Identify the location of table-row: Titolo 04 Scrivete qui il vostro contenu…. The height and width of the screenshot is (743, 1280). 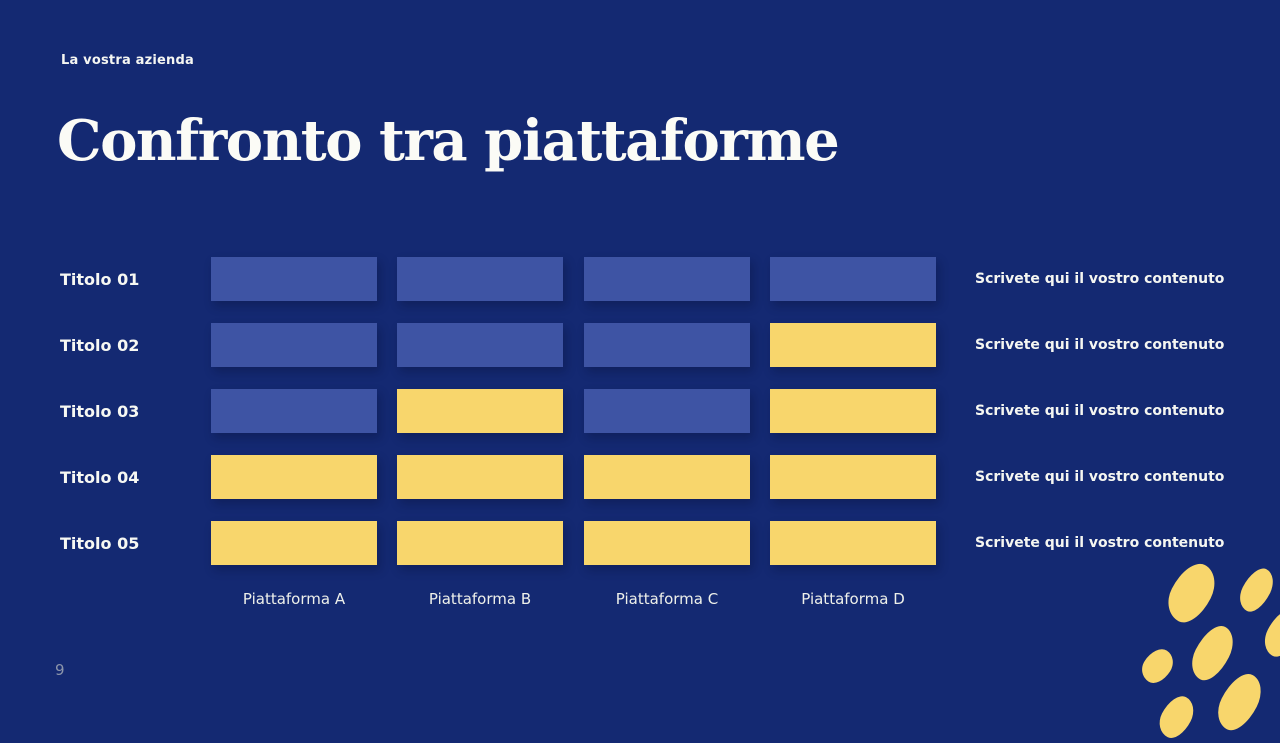
(640, 477).